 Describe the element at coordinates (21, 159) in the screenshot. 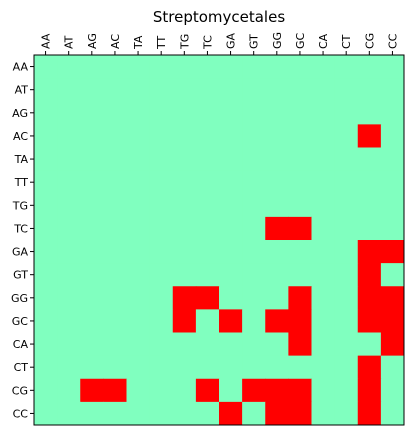

I see `y-tick-label: TA` at that location.